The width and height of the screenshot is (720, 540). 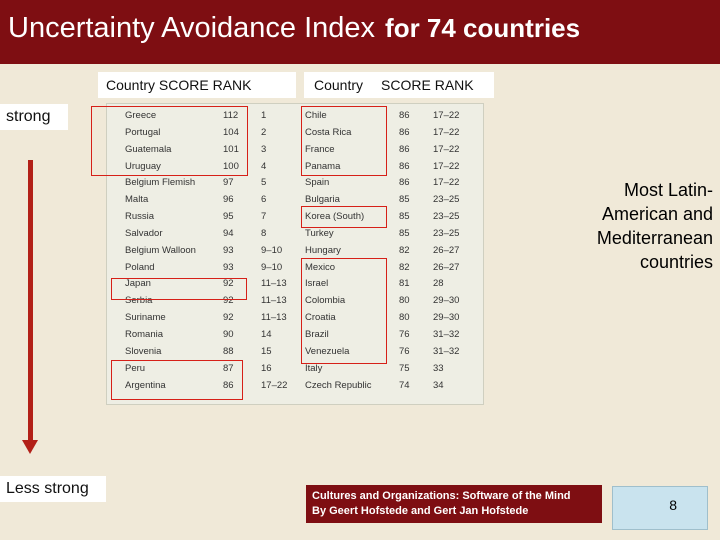 I want to click on table-row: Belgium Walloon 93 9–10, so click(x=215, y=251).